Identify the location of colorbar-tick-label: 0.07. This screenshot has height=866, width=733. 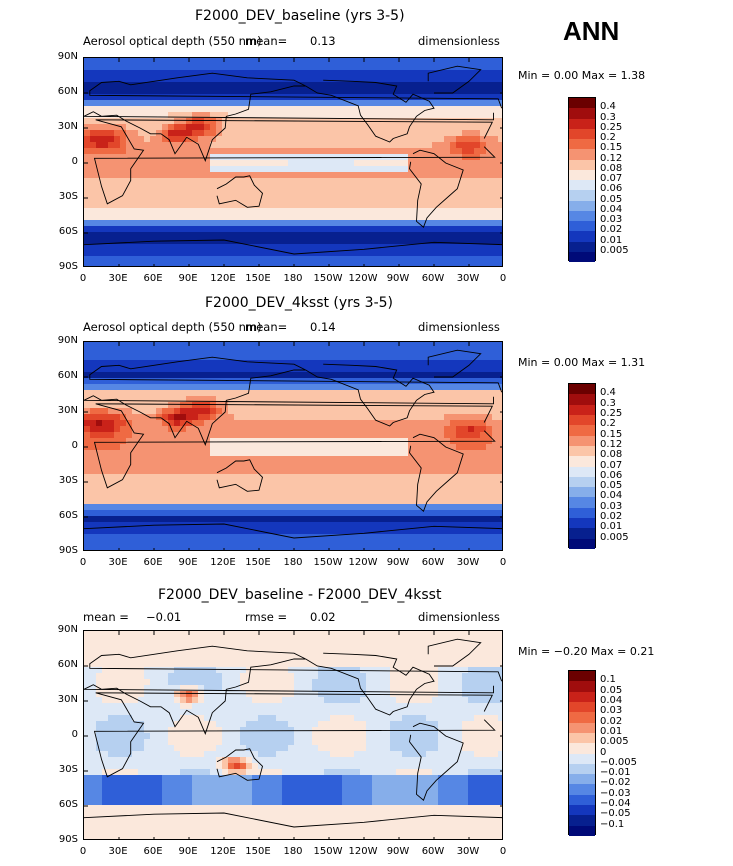
(611, 178).